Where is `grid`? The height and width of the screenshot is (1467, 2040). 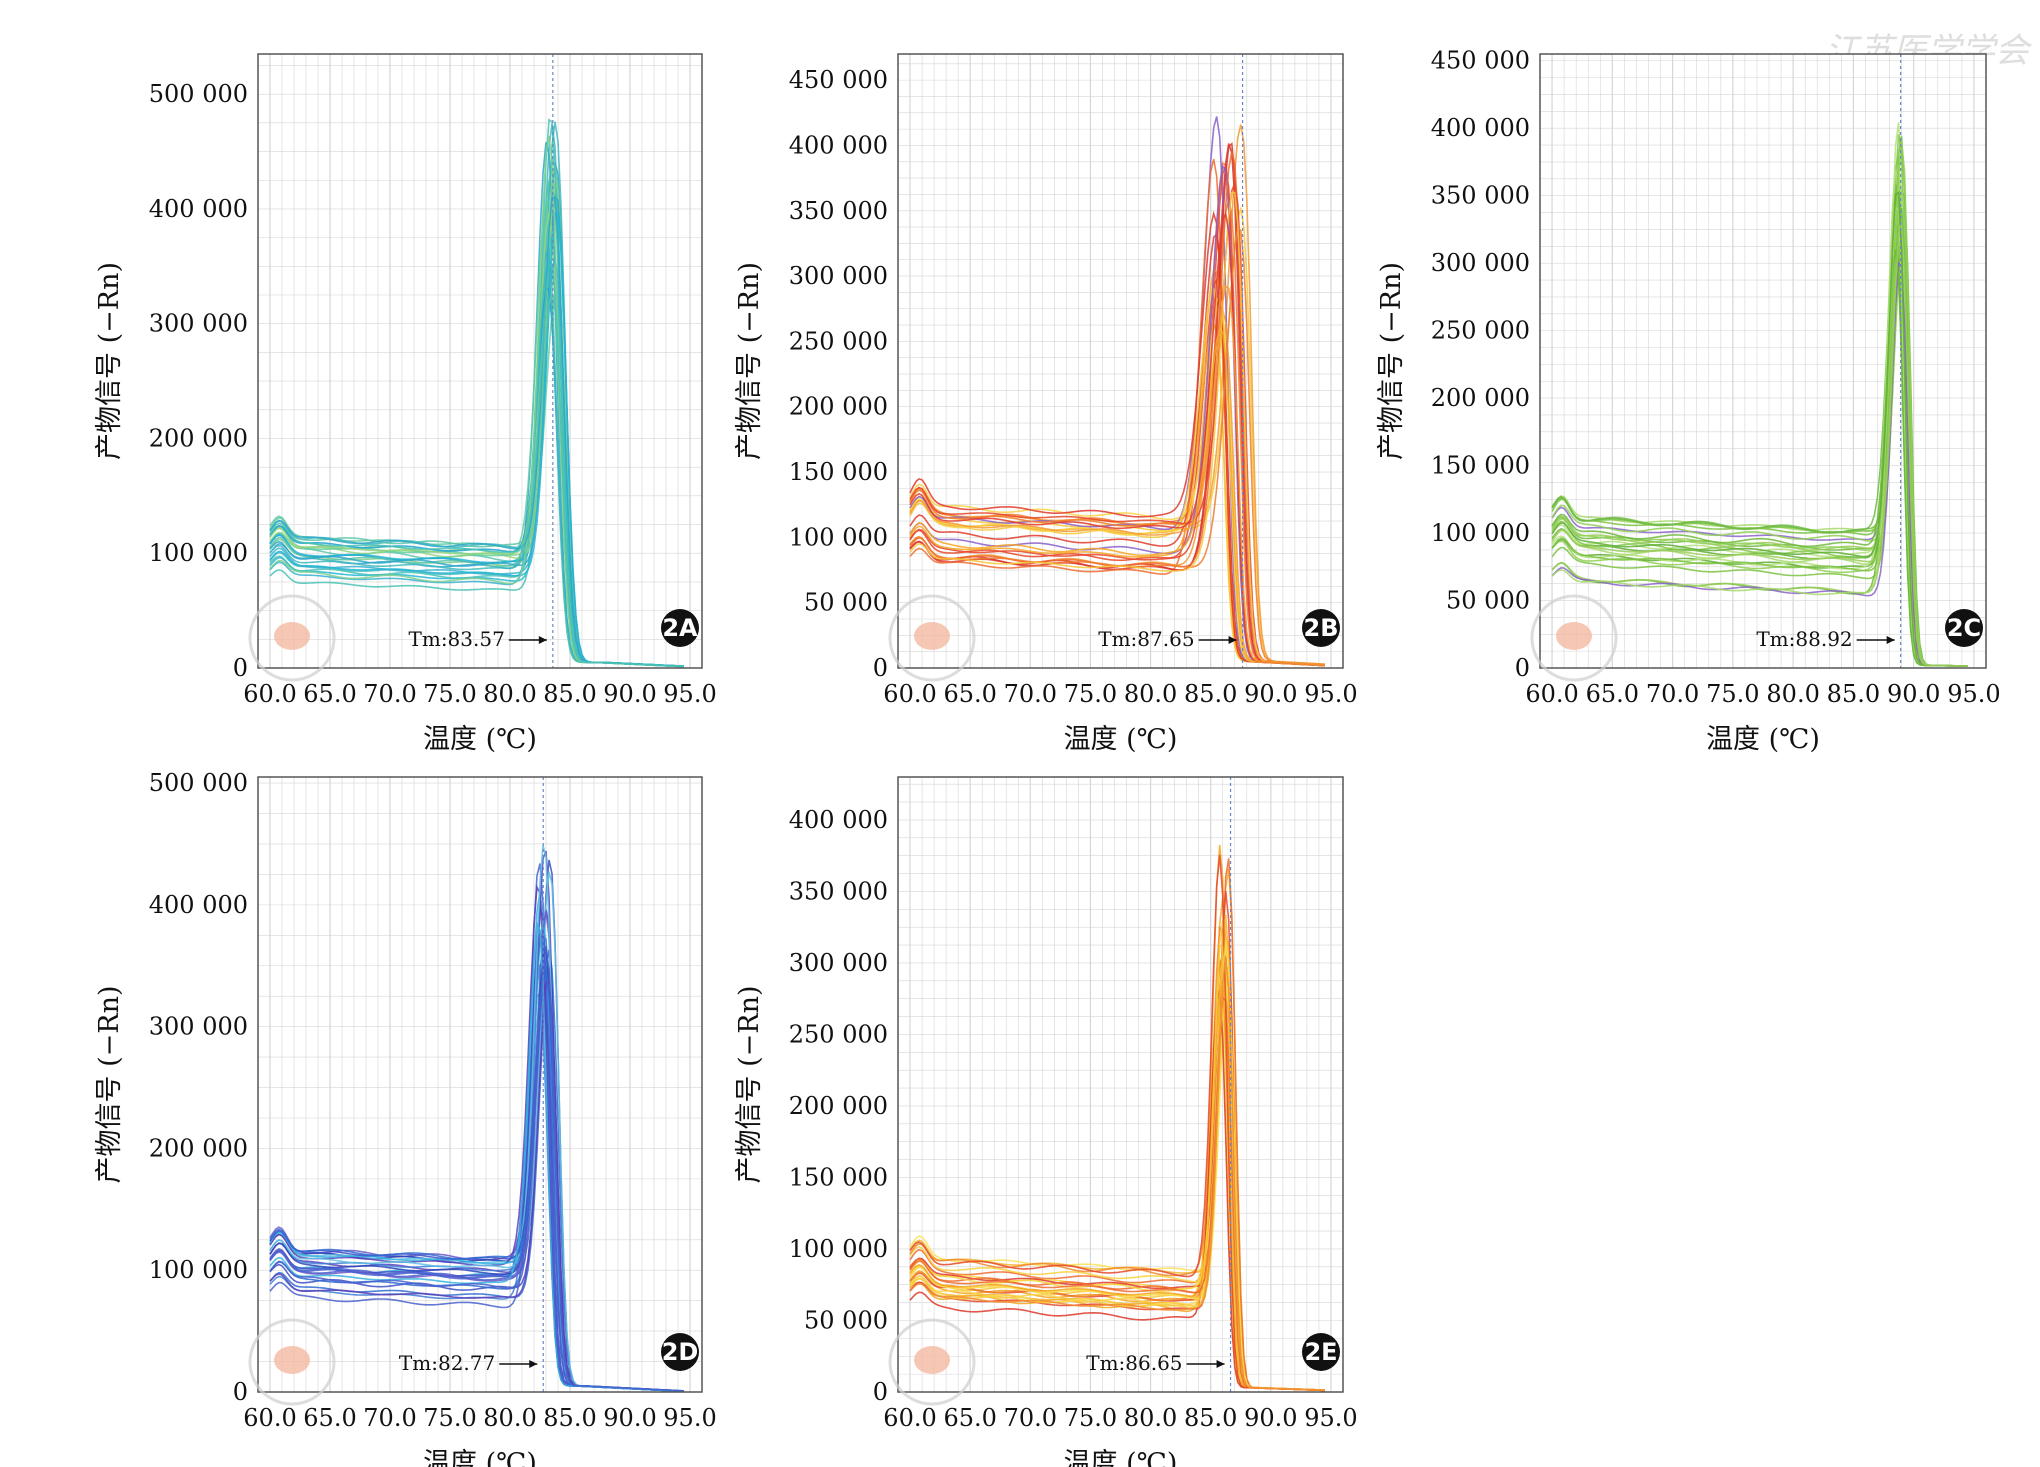 grid is located at coordinates (1120, 1085).